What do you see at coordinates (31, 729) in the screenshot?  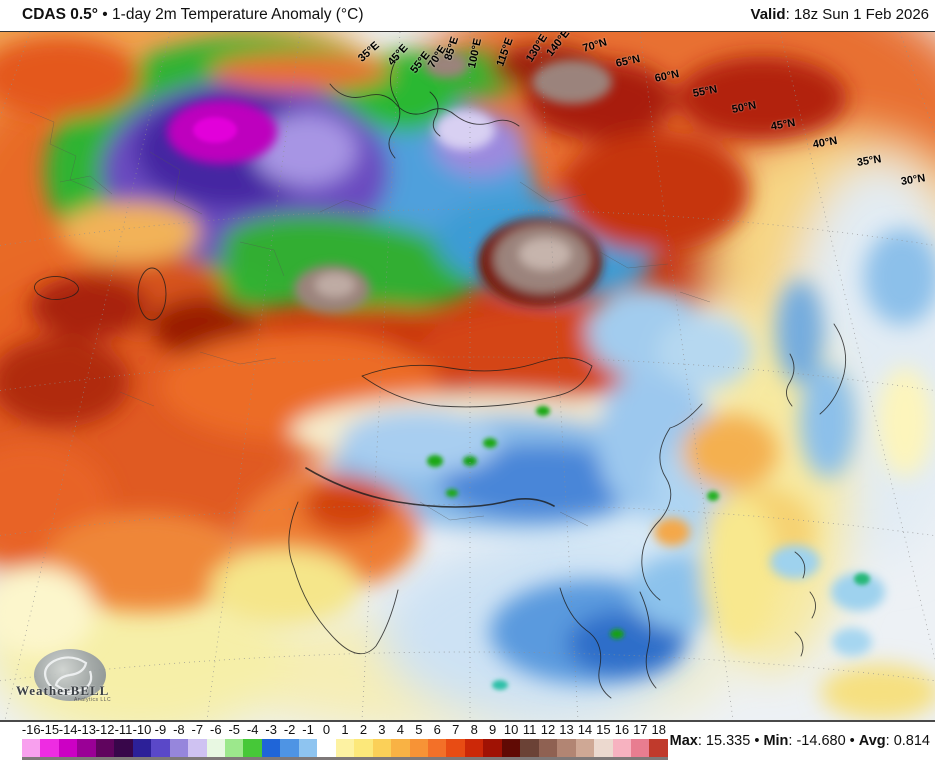 I see `colorbar-tick: -16` at bounding box center [31, 729].